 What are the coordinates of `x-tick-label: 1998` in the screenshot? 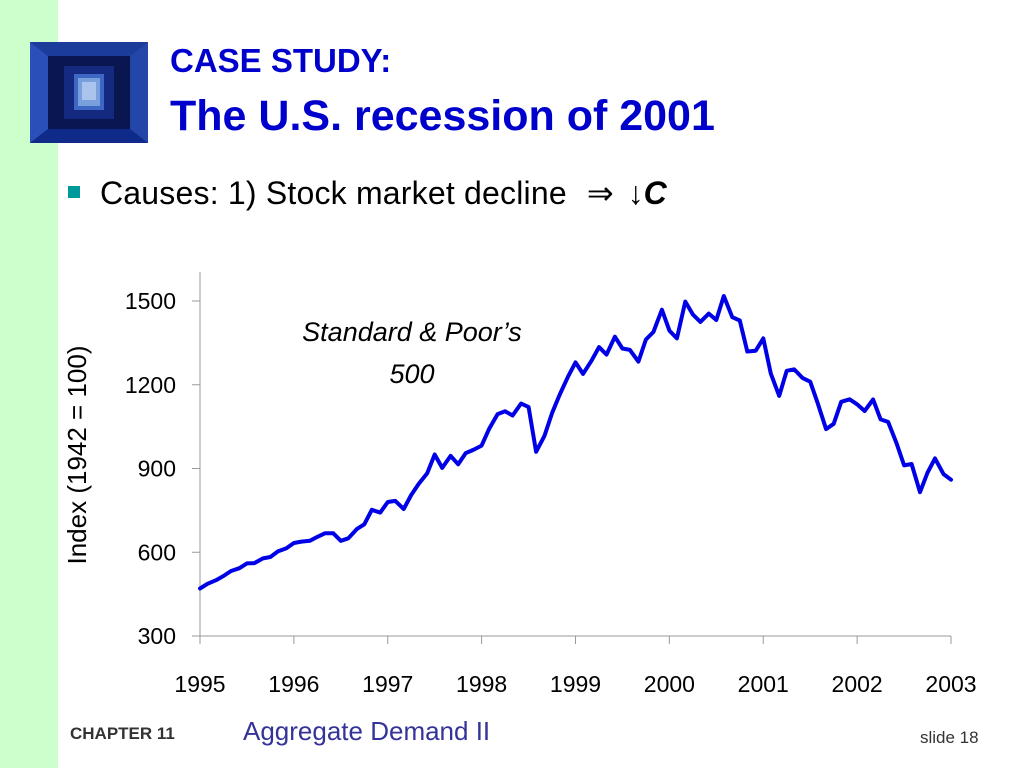 It's located at (481, 684).